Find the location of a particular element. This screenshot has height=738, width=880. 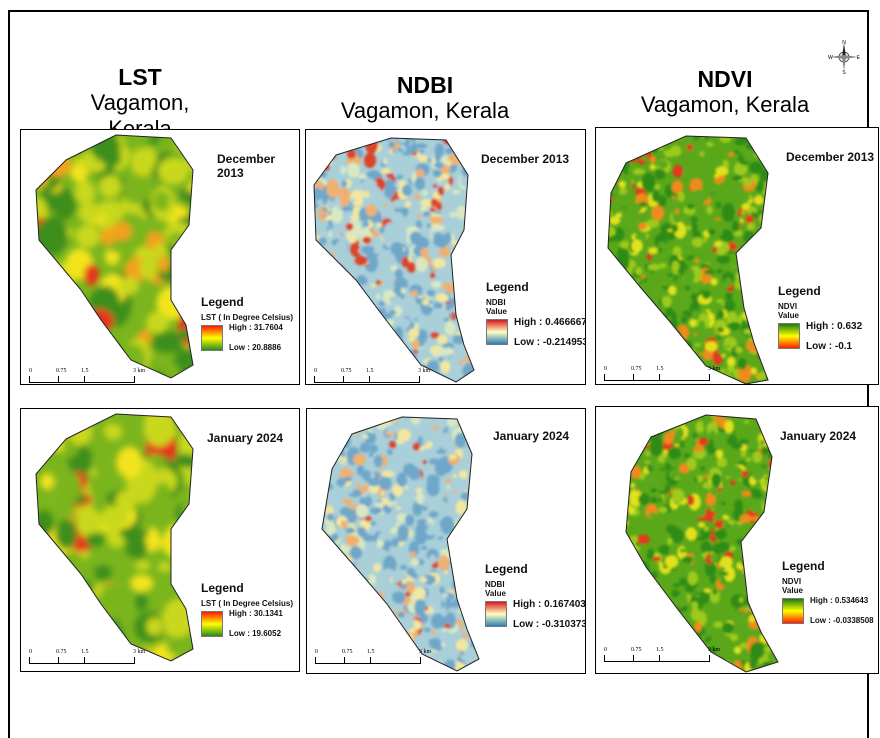

column-title-ndbi: NDBI Vagamon, Kerala is located at coordinates (425, 98).